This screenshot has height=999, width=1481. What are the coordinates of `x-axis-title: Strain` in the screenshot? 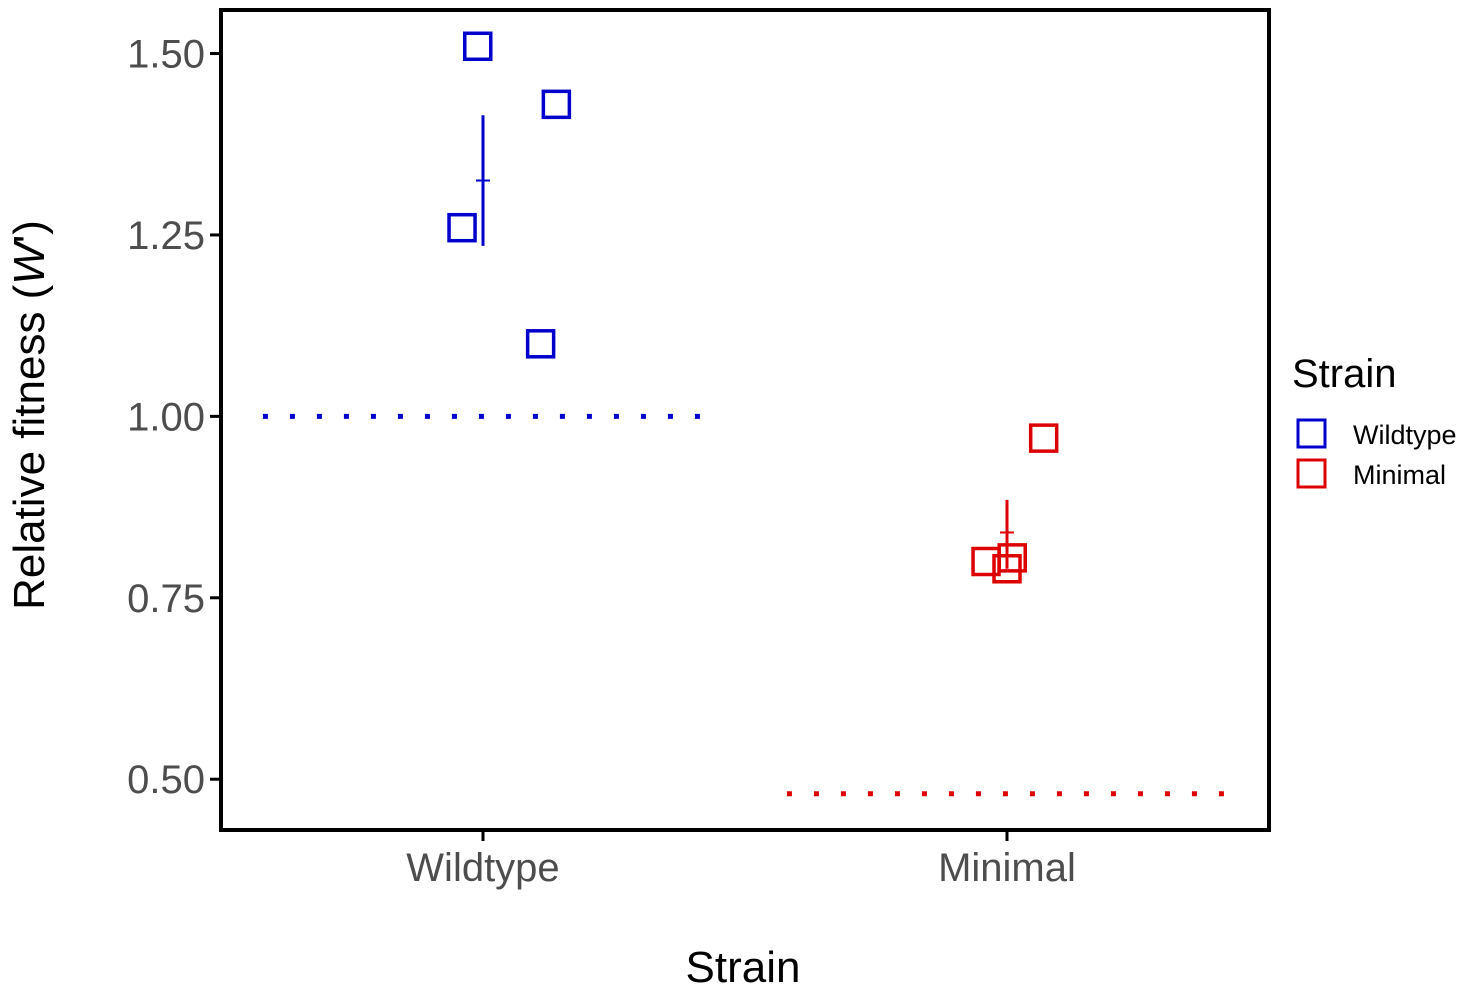 It's located at (743, 967).